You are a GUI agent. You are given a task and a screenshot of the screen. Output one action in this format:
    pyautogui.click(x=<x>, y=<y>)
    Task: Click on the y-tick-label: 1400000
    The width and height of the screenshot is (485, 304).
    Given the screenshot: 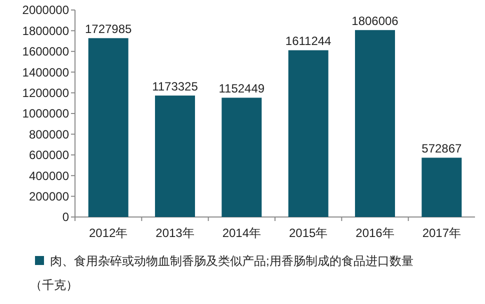 What is the action you would take?
    pyautogui.click(x=46, y=72)
    